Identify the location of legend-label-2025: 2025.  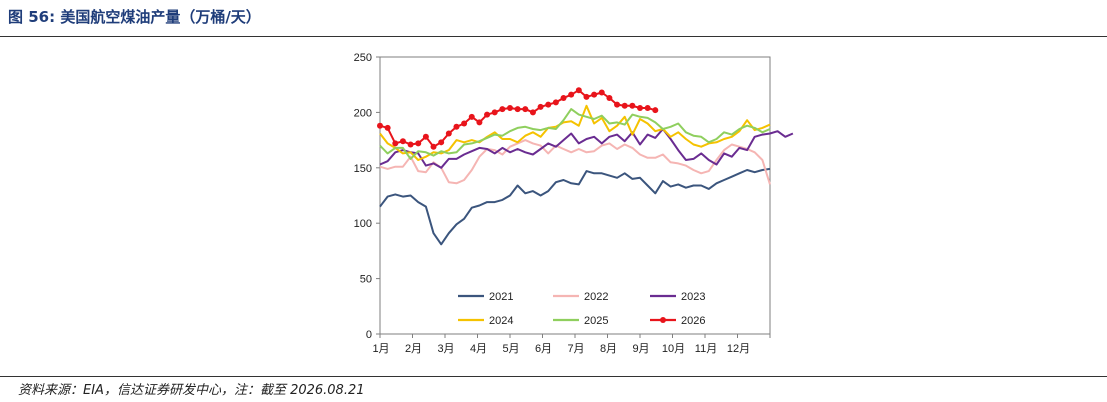
(596, 321).